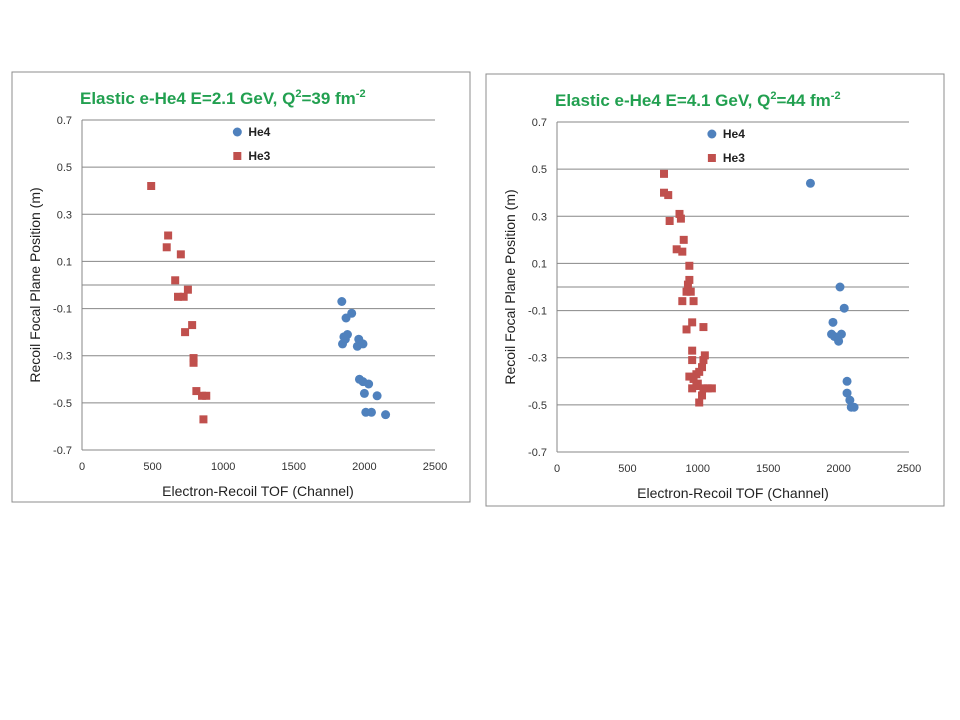  What do you see at coordinates (537, 288) in the screenshot?
I see `y-tick-labels: 0.7 0.5 0.3 0.1 -0.1 -0.3 -0.5 -0.7` at bounding box center [537, 288].